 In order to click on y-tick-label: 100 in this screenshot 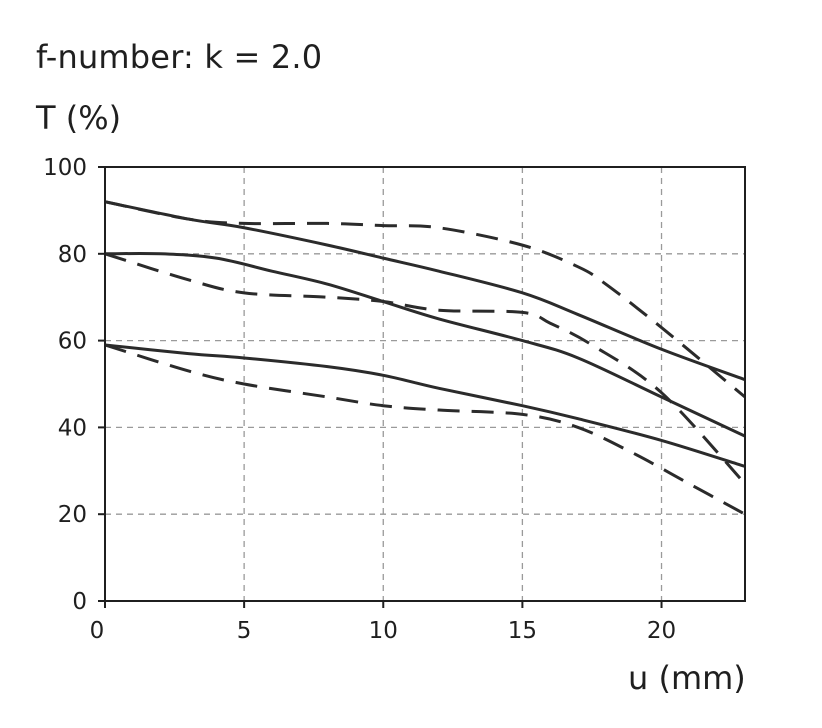, I will do `click(65, 168)`.